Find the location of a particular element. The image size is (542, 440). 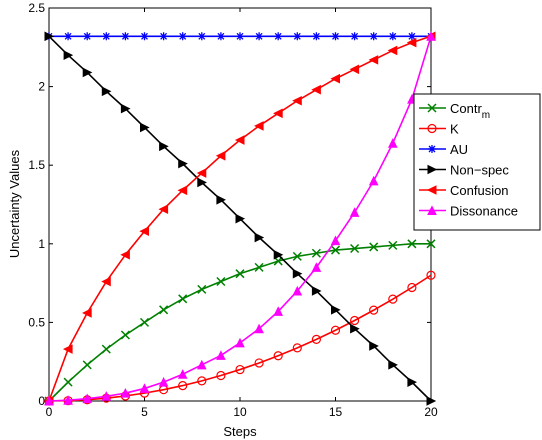

x-tick-label: 5 is located at coordinates (144, 412).